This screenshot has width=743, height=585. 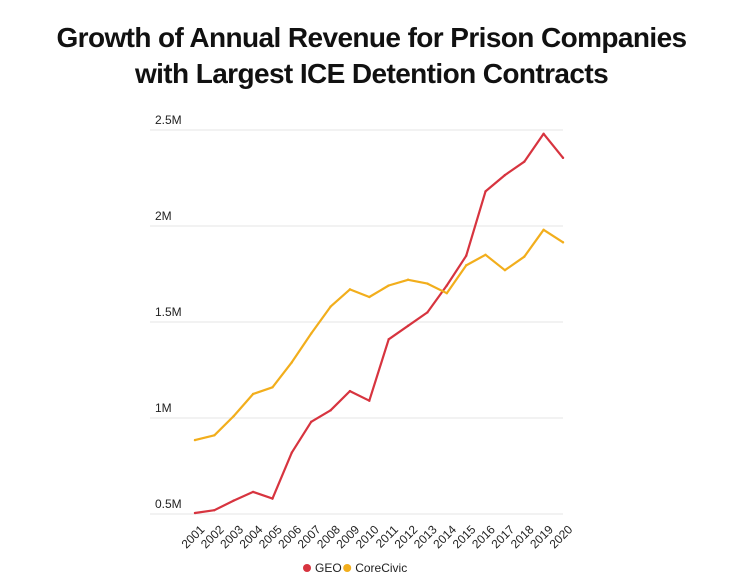 What do you see at coordinates (347, 568) in the screenshot?
I see `legend-marker-corecivic` at bounding box center [347, 568].